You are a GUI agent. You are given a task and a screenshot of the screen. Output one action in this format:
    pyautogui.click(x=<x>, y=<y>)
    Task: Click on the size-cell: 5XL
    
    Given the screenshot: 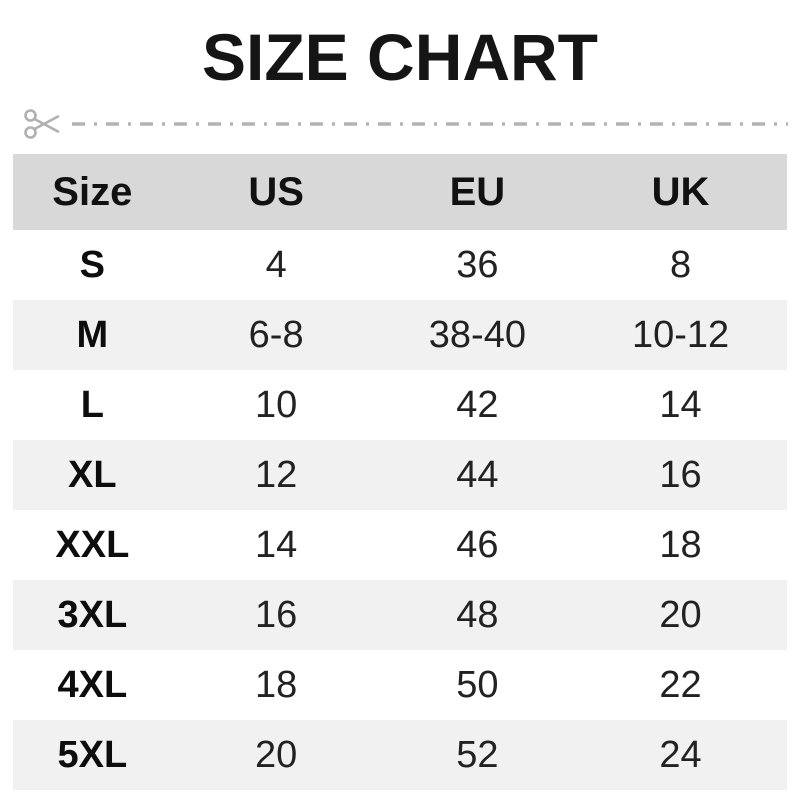 What is the action you would take?
    pyautogui.click(x=92, y=754)
    